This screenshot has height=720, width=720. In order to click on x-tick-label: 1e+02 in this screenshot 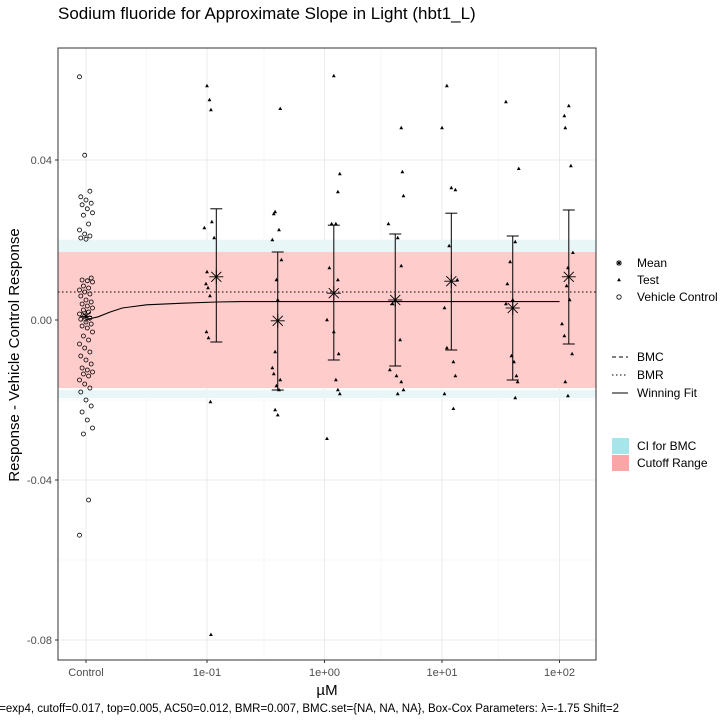, I will do `click(559, 673)`.